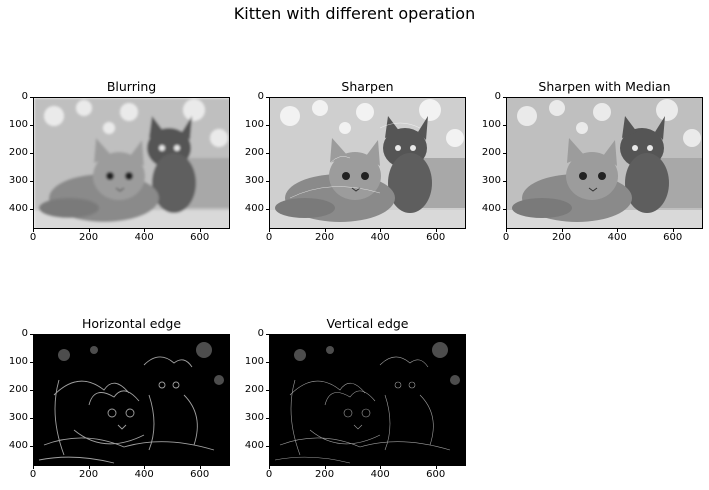 The width and height of the screenshot is (709, 490). What do you see at coordinates (604, 86) in the screenshot?
I see `subplot-title: Sharpen with Median` at bounding box center [604, 86].